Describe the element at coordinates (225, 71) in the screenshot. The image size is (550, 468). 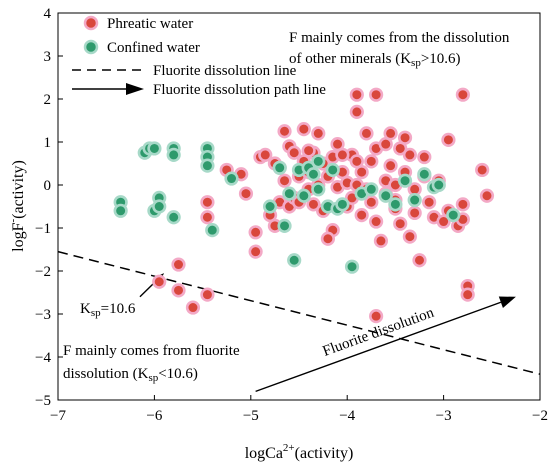
I see `legend-label-dissolution-line: Fluorite dissolution line` at that location.